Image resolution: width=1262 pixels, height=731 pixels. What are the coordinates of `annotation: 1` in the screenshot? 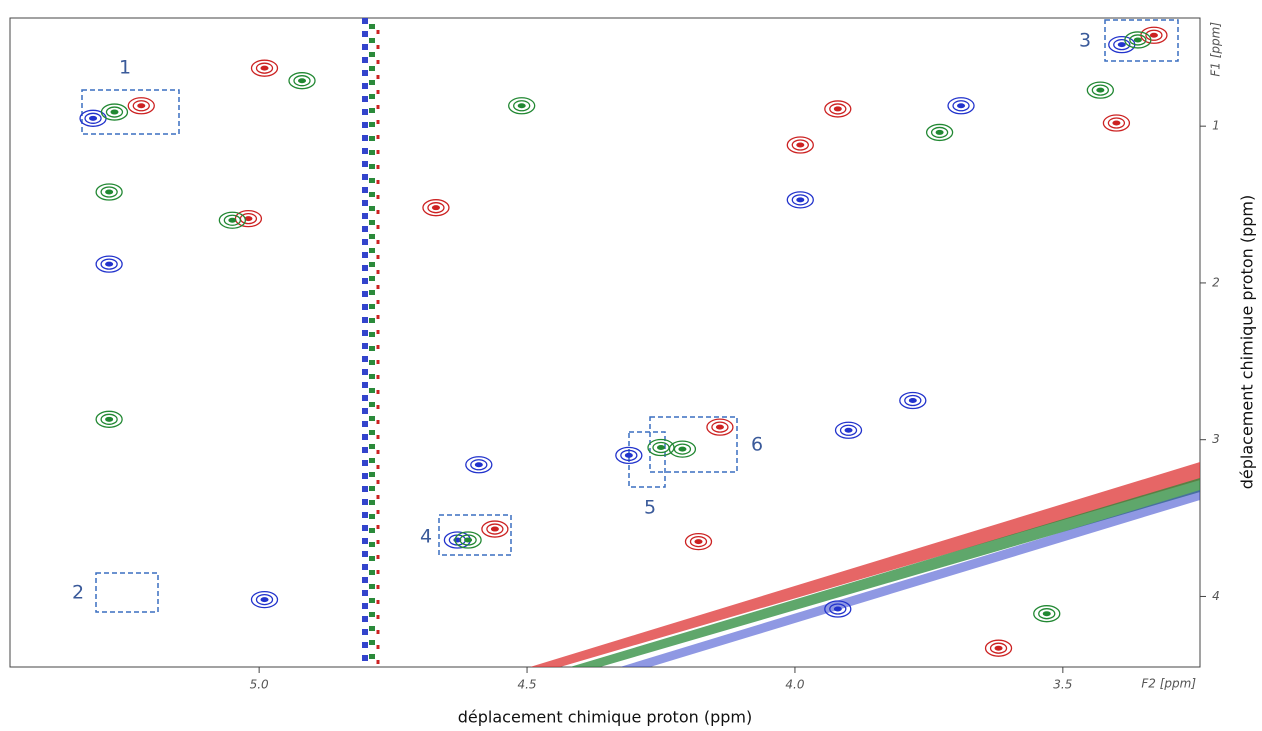 It's located at (125, 68).